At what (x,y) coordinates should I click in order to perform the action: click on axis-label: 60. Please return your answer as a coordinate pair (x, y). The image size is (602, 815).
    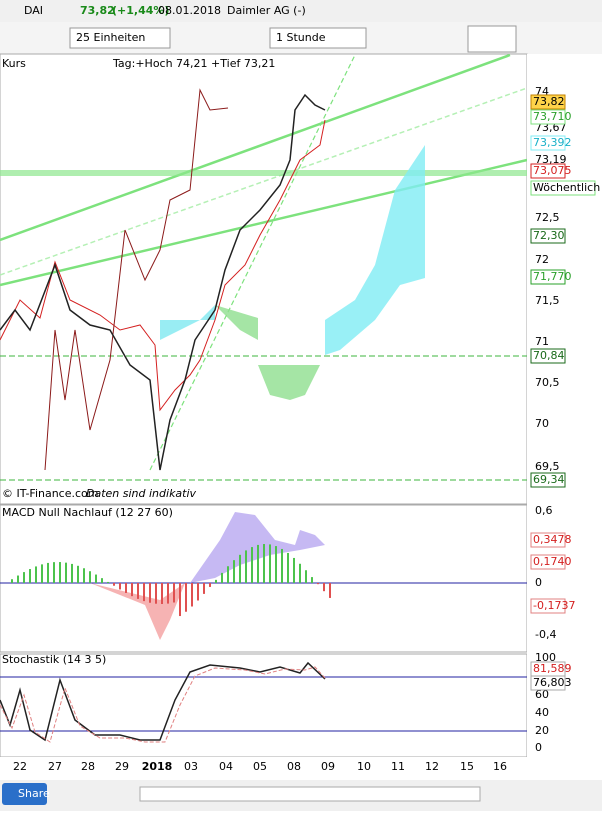
    Looking at the image, I should click on (542, 694).